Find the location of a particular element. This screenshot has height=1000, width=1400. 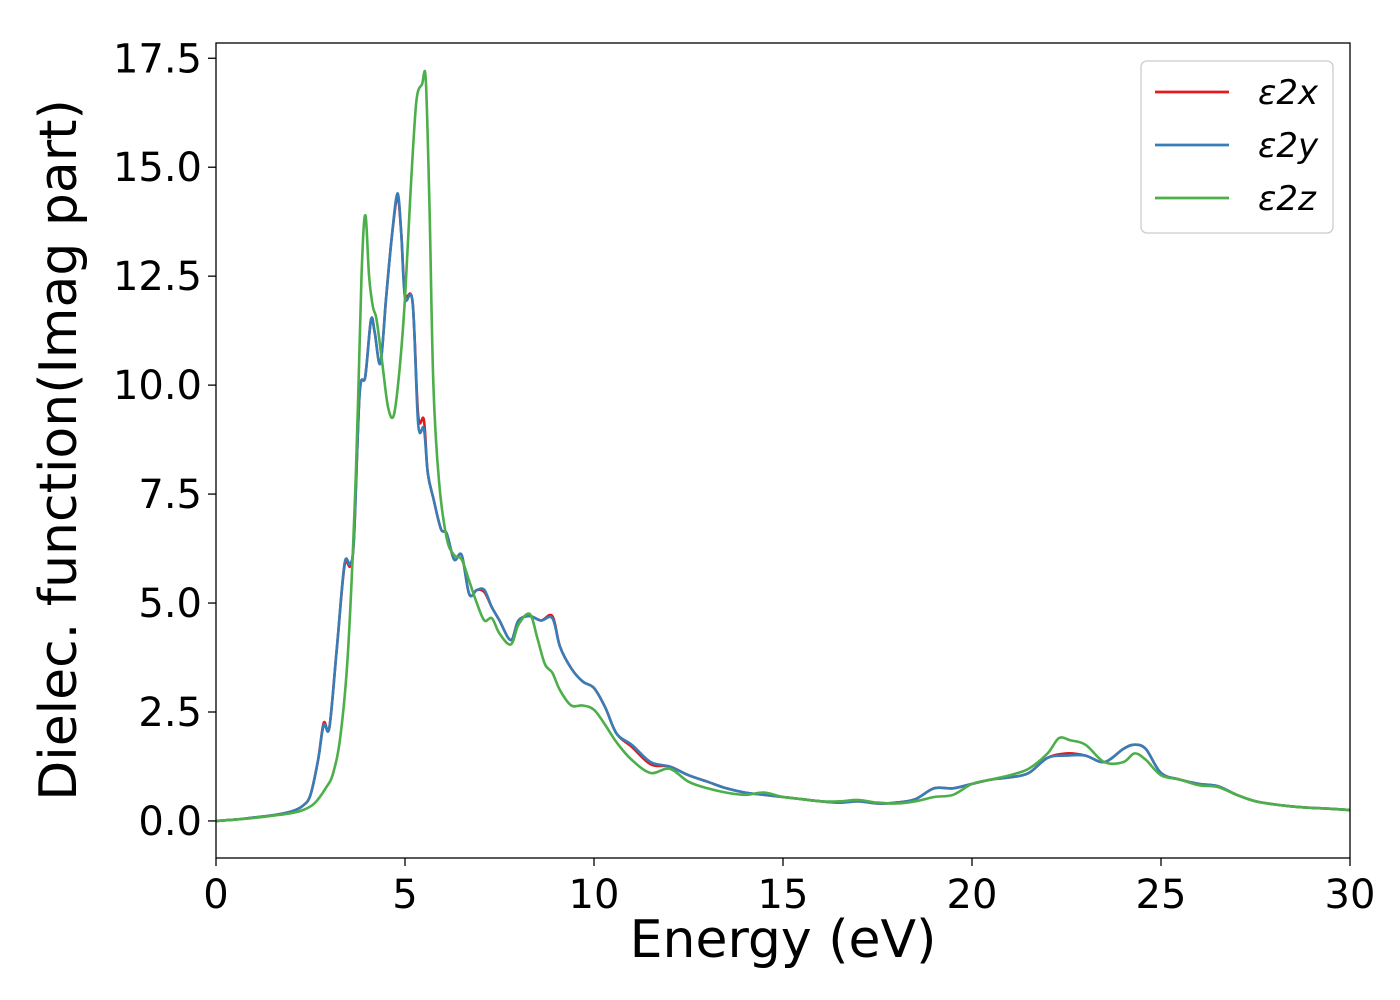

y-tick-label: 12.5 is located at coordinates (157, 277).